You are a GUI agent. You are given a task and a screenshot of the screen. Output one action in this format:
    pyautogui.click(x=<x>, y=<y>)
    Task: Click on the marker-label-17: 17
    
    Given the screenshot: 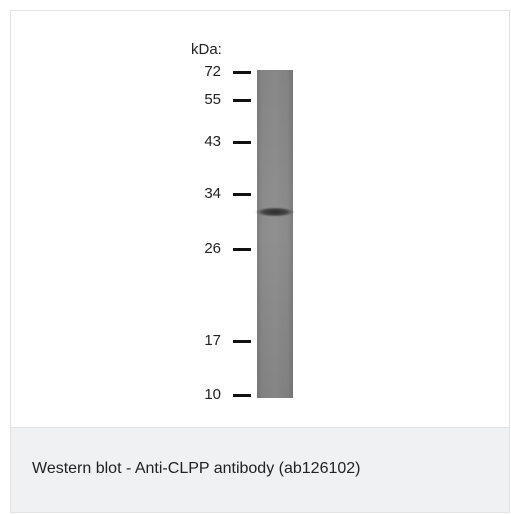 What is the action you would take?
    pyautogui.click(x=212, y=340)
    